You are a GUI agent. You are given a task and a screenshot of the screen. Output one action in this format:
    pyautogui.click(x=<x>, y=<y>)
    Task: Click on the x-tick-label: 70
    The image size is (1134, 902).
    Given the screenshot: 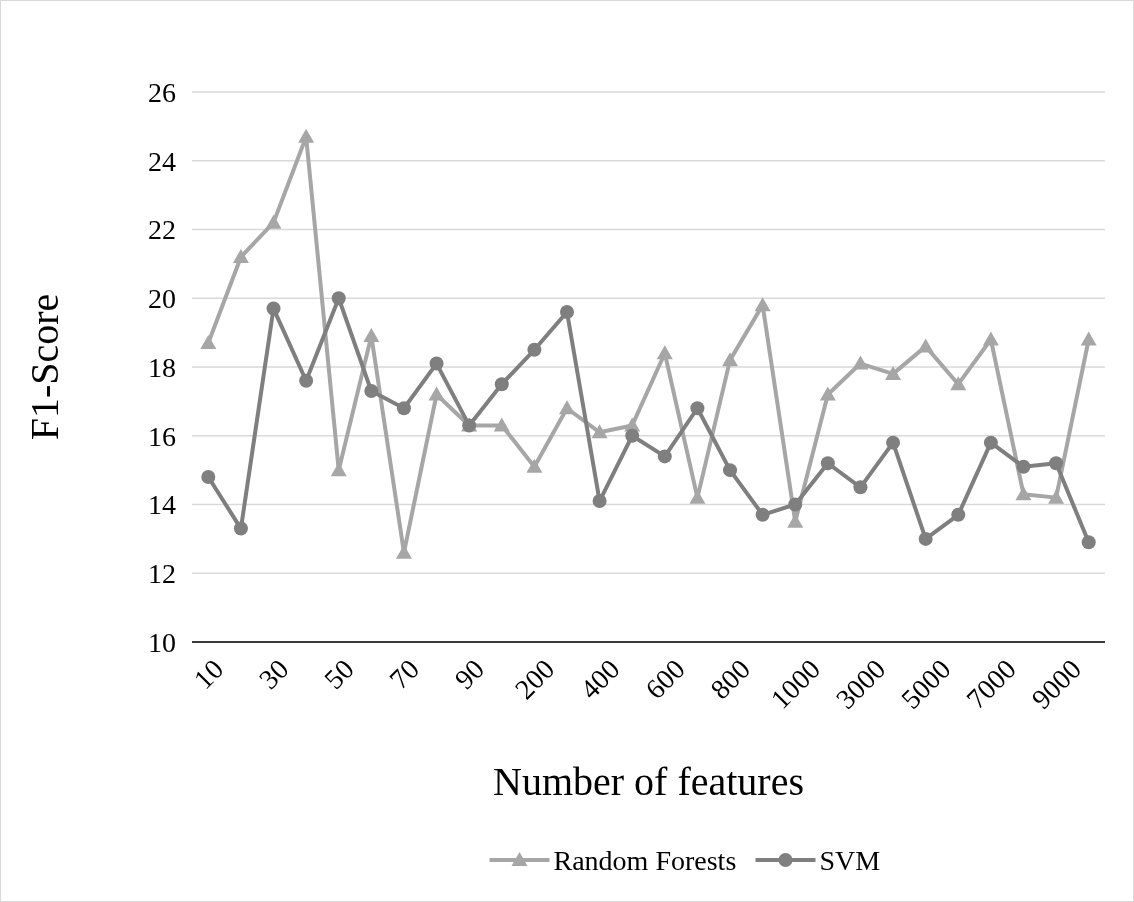 What is the action you would take?
    pyautogui.click(x=404, y=674)
    